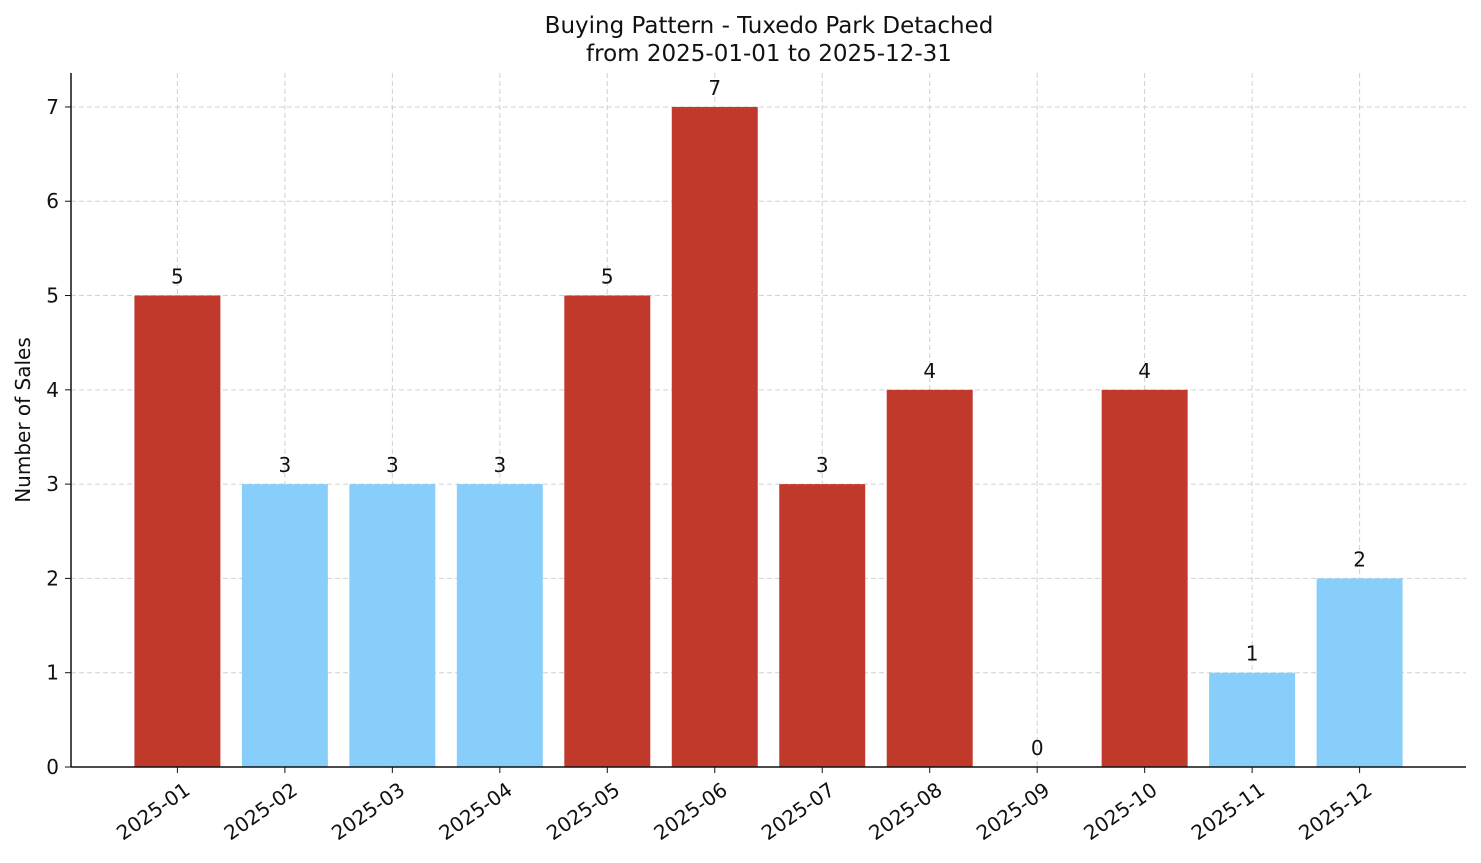  I want to click on x-tick-label: 2025-12, so click(1335, 811).